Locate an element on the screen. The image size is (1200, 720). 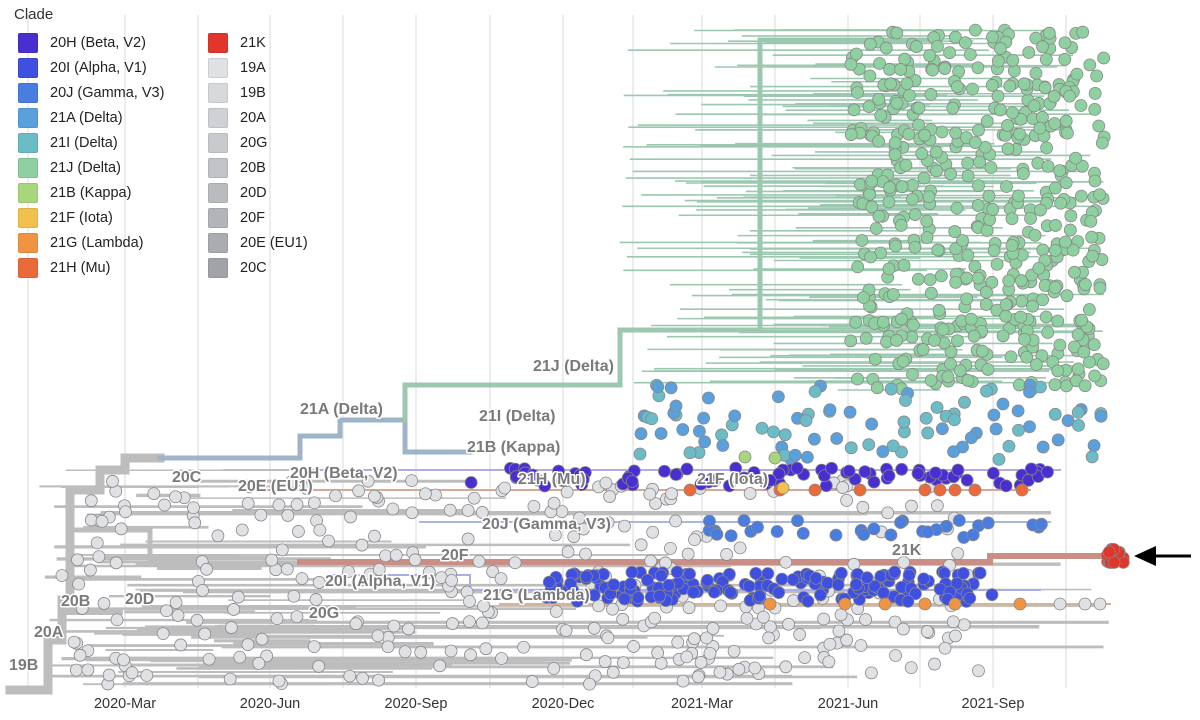
legend-item: 20C is located at coordinates (237, 268).